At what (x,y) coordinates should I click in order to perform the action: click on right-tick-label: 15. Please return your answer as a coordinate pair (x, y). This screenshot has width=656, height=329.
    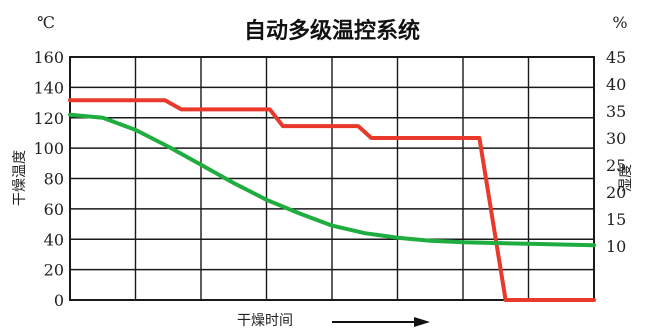
    Looking at the image, I should click on (616, 219).